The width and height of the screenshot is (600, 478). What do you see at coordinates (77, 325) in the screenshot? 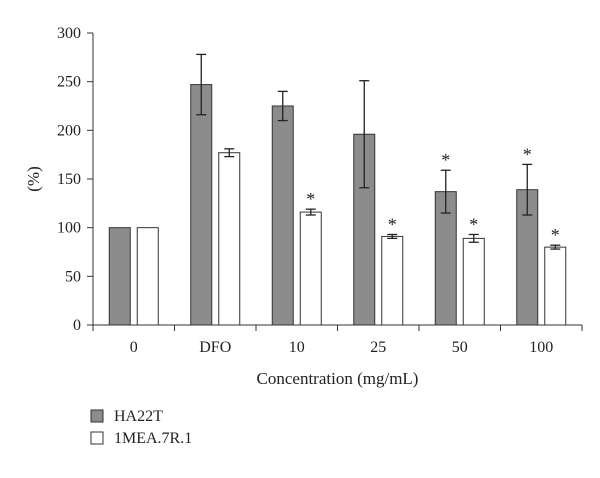
I see `y-tick-label: 0` at bounding box center [77, 325].